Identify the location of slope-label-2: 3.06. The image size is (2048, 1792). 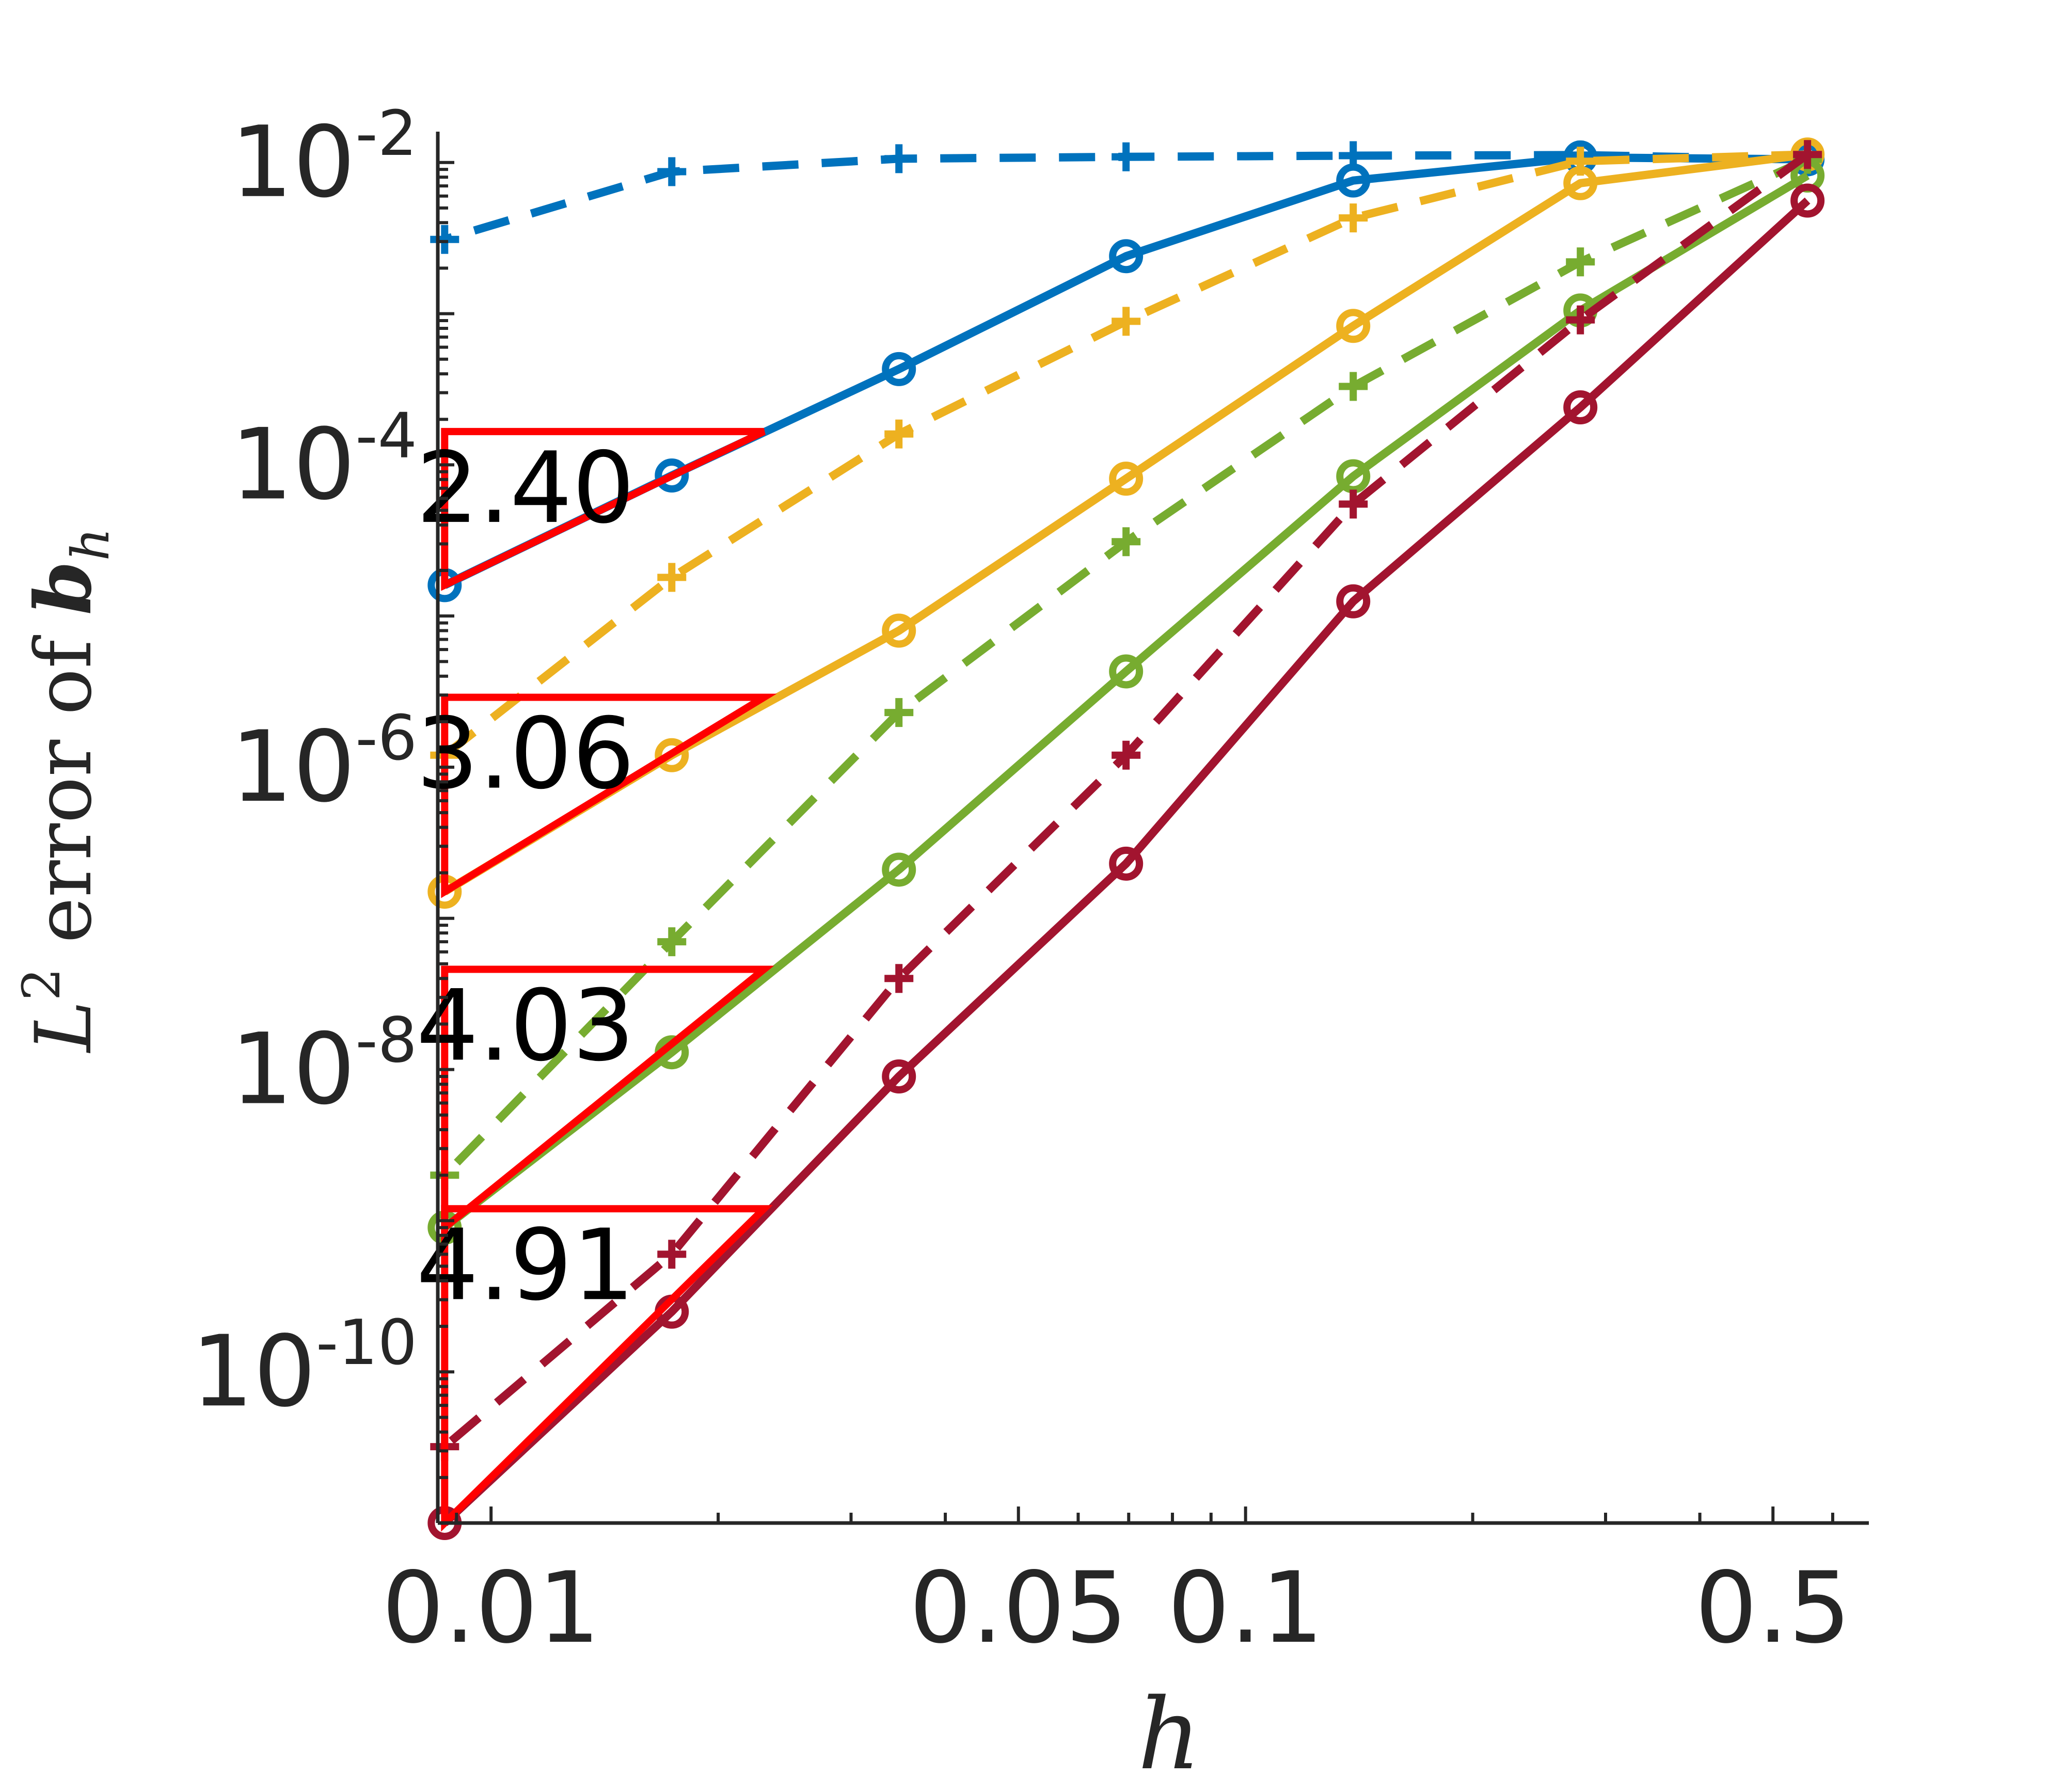
(525, 754).